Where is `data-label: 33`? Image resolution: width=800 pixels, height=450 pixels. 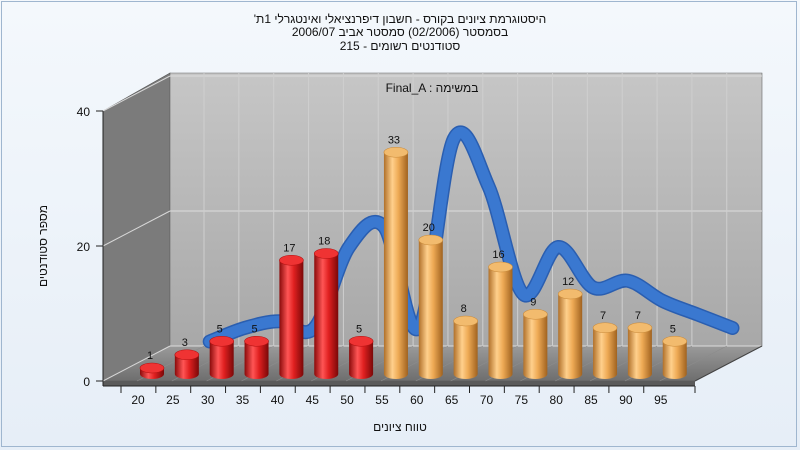 data-label: 33 is located at coordinates (394, 140).